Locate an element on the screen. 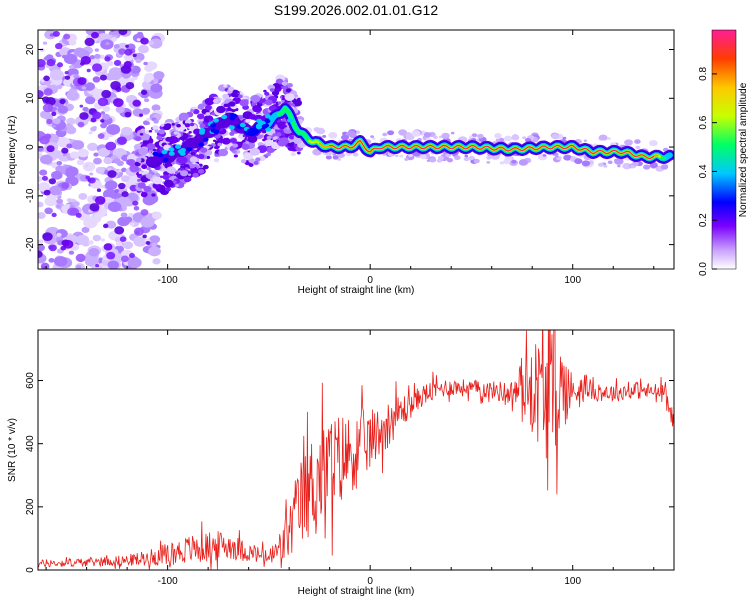  spectrogram-xlabel: Height of straight line (km) is located at coordinates (356, 290).